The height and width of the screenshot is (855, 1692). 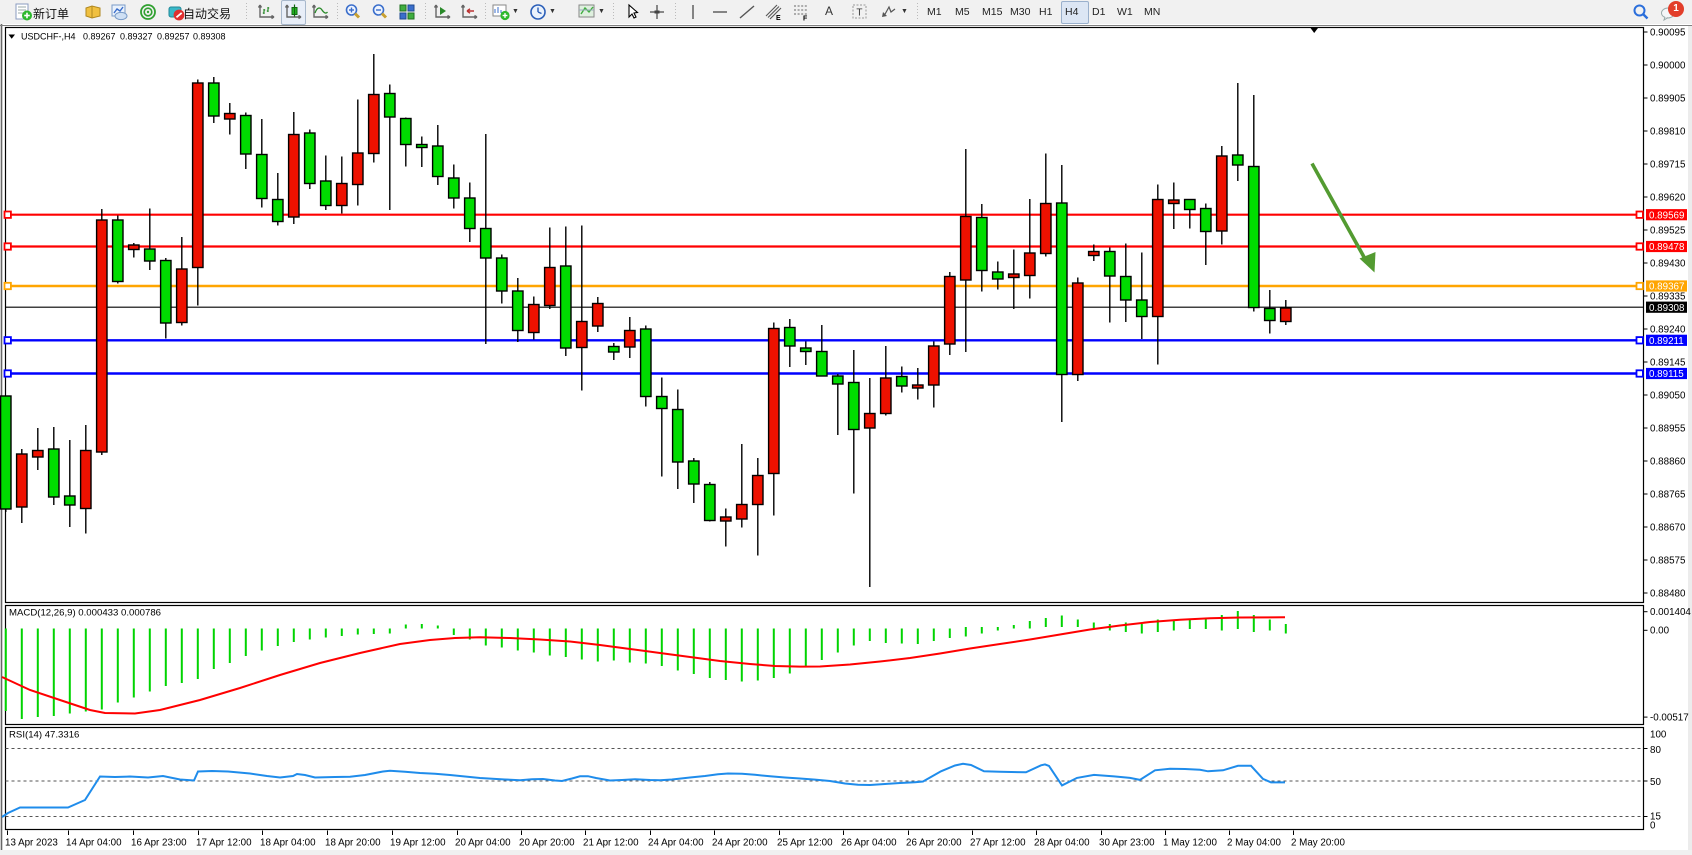 What do you see at coordinates (1669, 718) in the screenshot?
I see `svg-text: -0.00517` at bounding box center [1669, 718].